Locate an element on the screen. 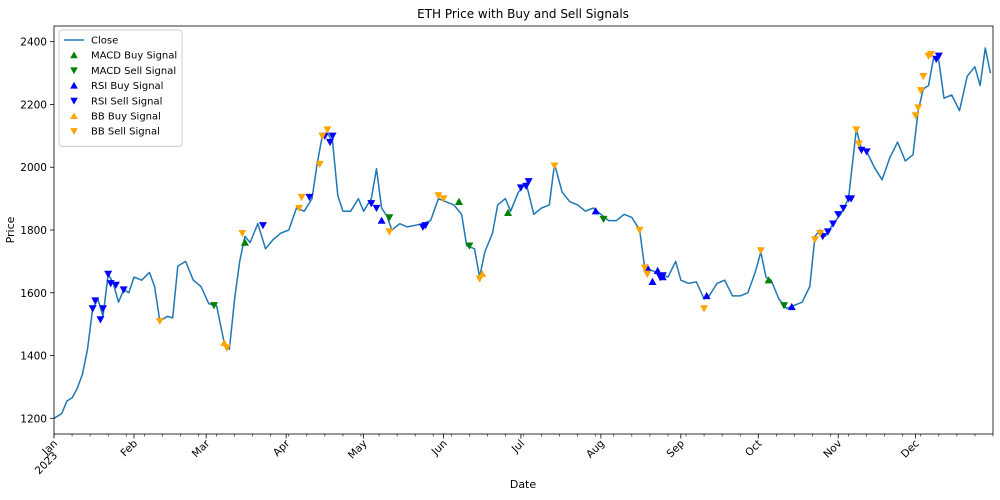  legend-swatch-macd-sell-signal is located at coordinates (74, 71).